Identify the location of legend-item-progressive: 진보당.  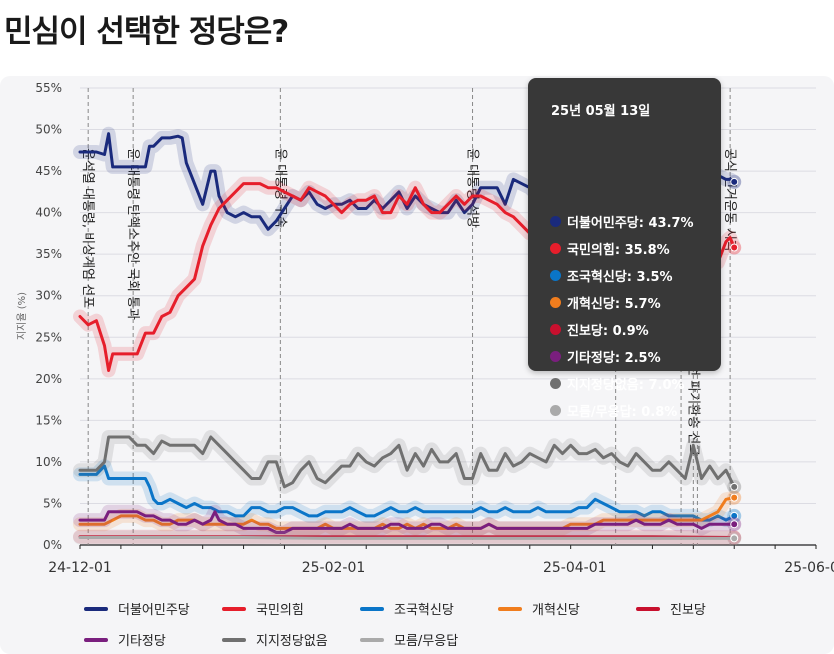
(671, 608).